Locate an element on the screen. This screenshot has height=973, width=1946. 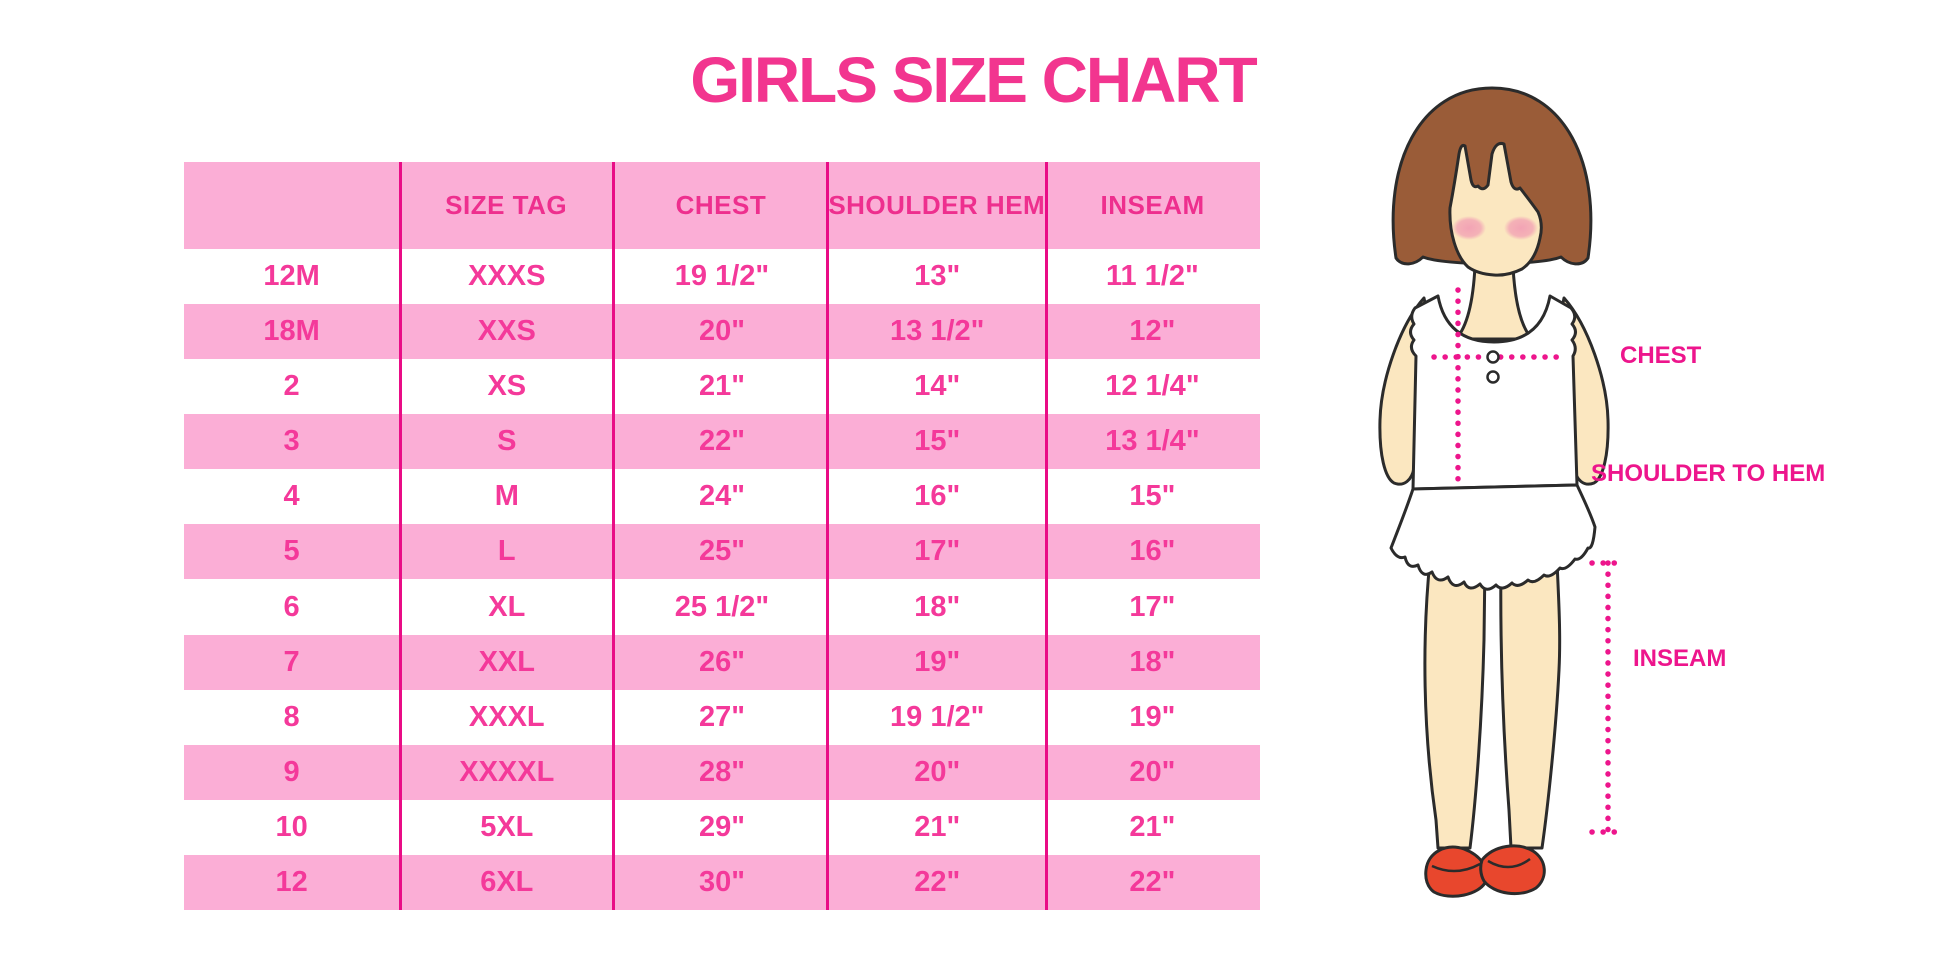
inseam-measure-label: INSEAM is located at coordinates (1680, 658).